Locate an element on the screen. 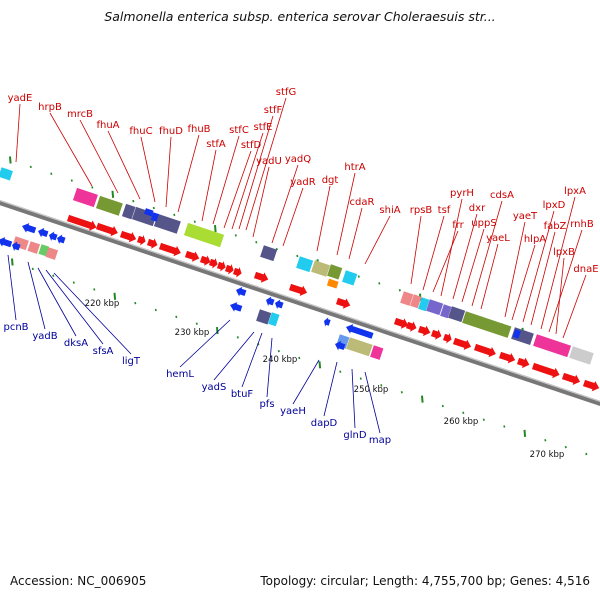 The height and width of the screenshot is (600, 600). reverse-gene-label: pcnB is located at coordinates (15, 327).